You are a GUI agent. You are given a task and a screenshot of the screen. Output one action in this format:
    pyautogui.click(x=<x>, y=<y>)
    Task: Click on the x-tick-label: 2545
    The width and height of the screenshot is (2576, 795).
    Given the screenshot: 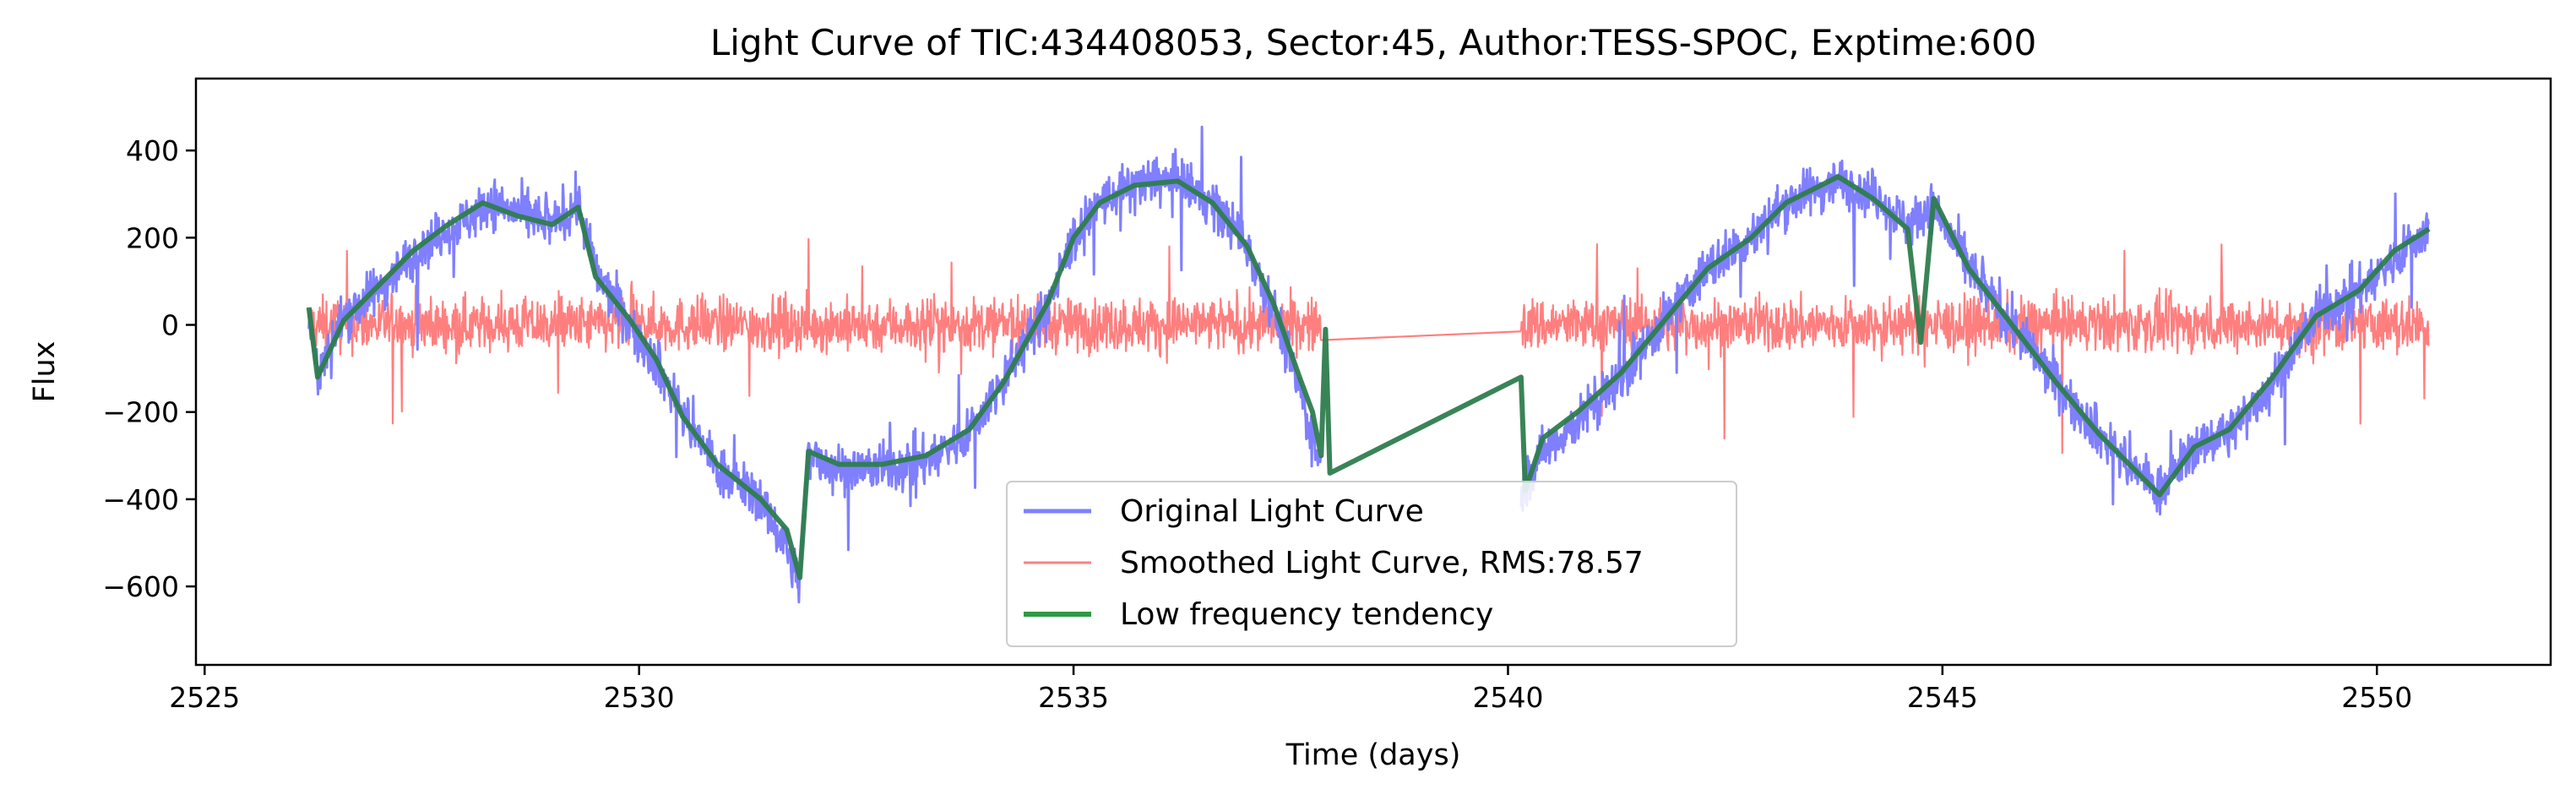 What is the action you would take?
    pyautogui.click(x=1942, y=697)
    